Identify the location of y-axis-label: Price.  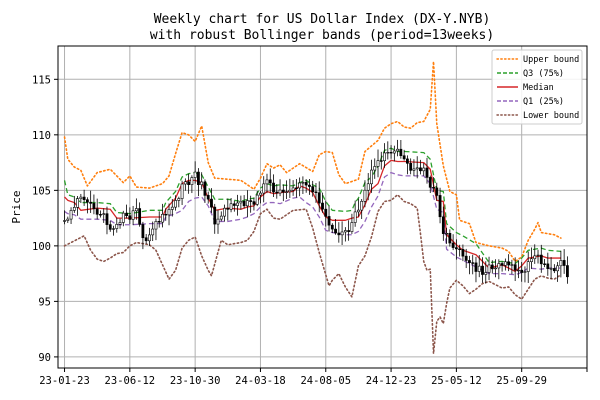
(16, 206).